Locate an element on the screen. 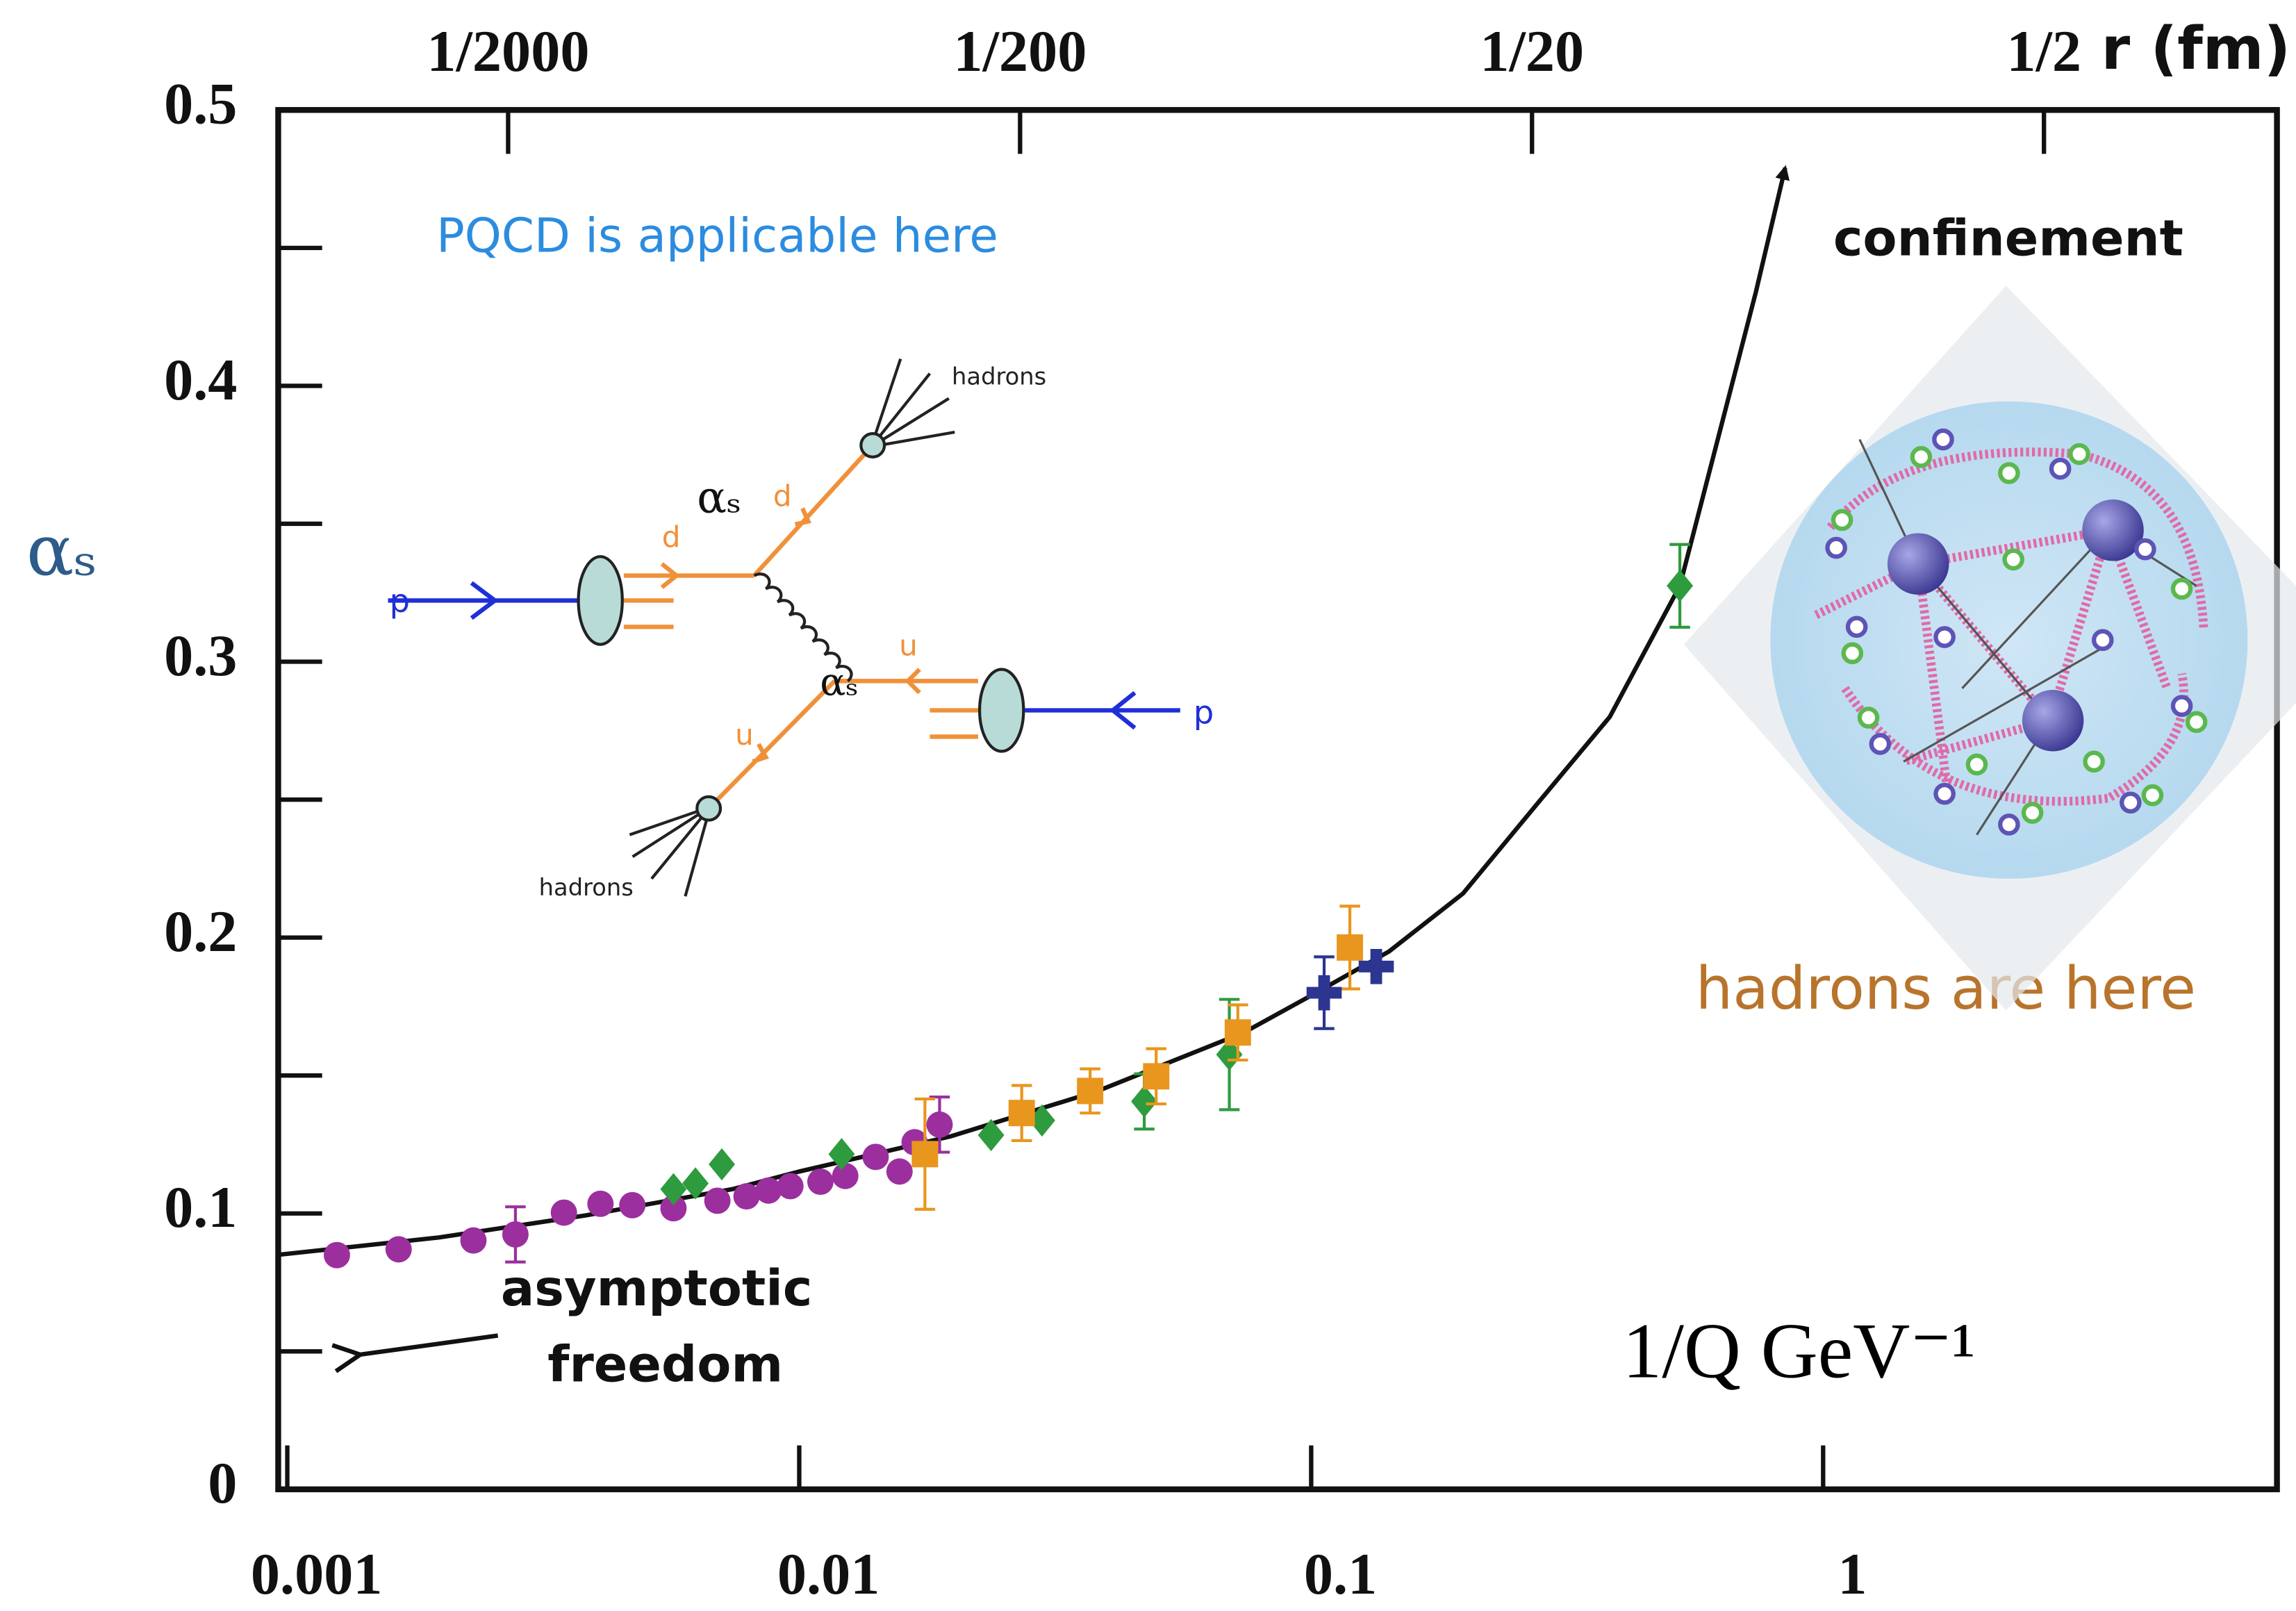  annotation: PQCD is applicable here is located at coordinates (717, 235).